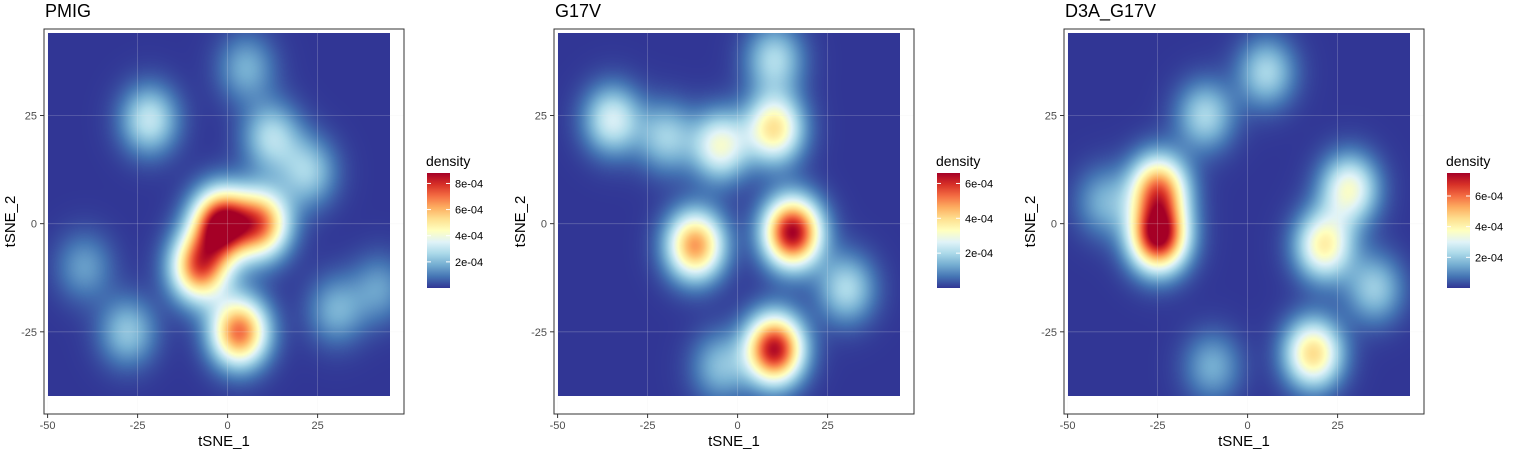 This screenshot has height=454, width=1513. I want to click on chart-title: G17V, so click(578, 11).